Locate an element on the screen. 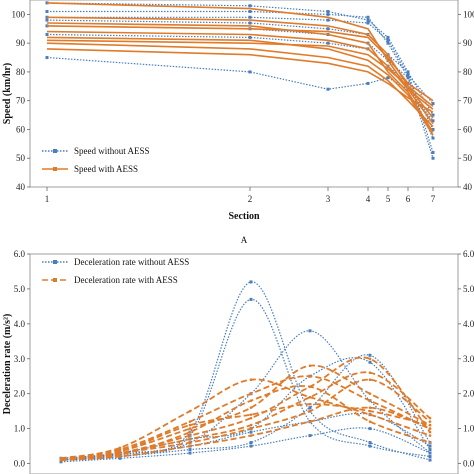 This screenshot has height=474, width=474. y-tick-label: 2.0 is located at coordinates (20, 394).